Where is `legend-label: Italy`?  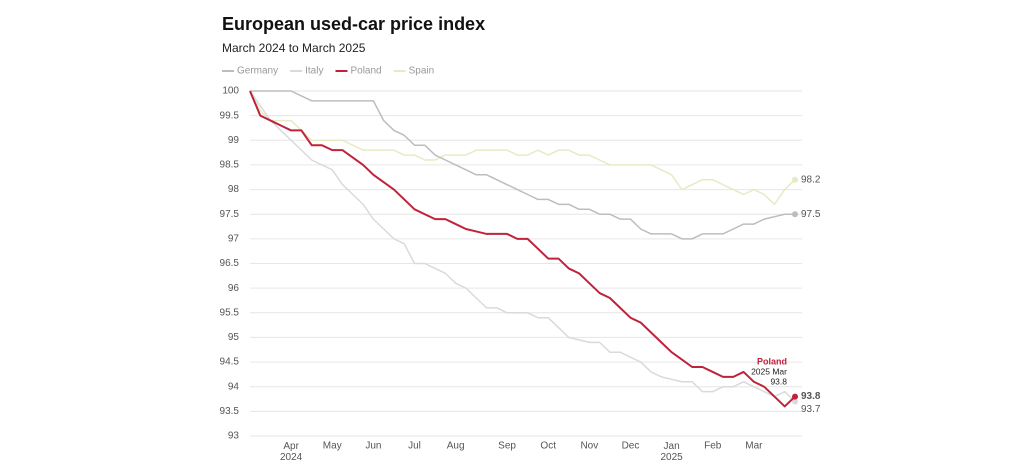 legend-label: Italy is located at coordinates (314, 71).